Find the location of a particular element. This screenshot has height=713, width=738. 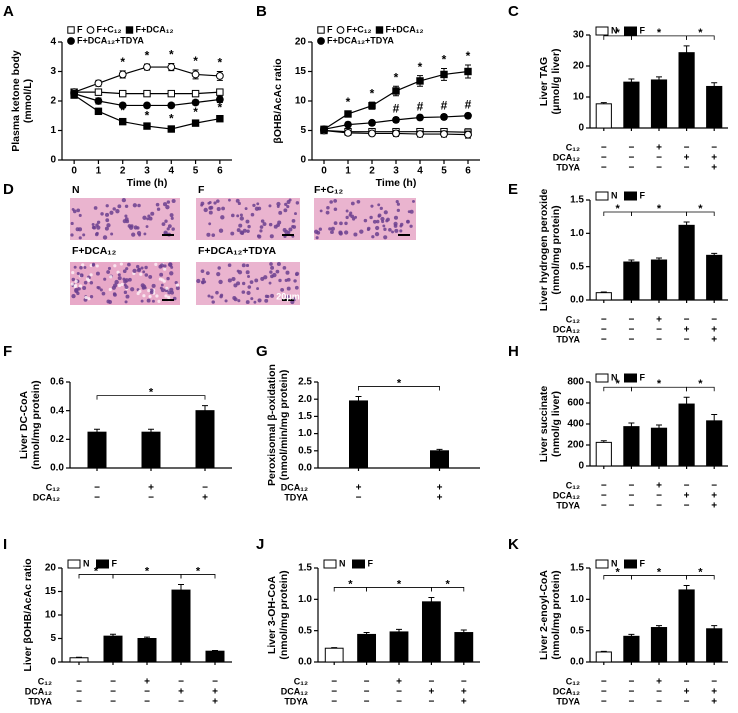

legend-marker is located at coordinates (71, 41).